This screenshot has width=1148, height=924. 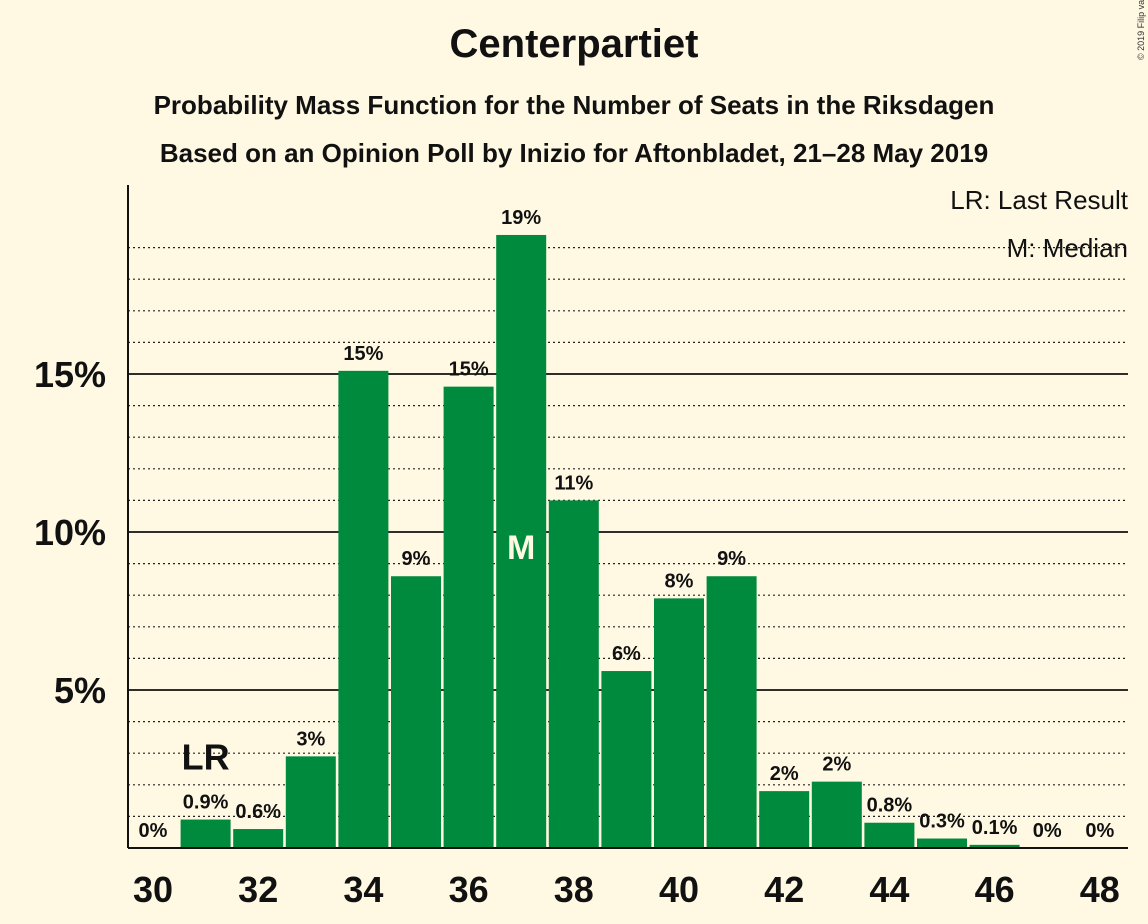 What do you see at coordinates (995, 828) in the screenshot?
I see `data-label-46: 0.1%` at bounding box center [995, 828].